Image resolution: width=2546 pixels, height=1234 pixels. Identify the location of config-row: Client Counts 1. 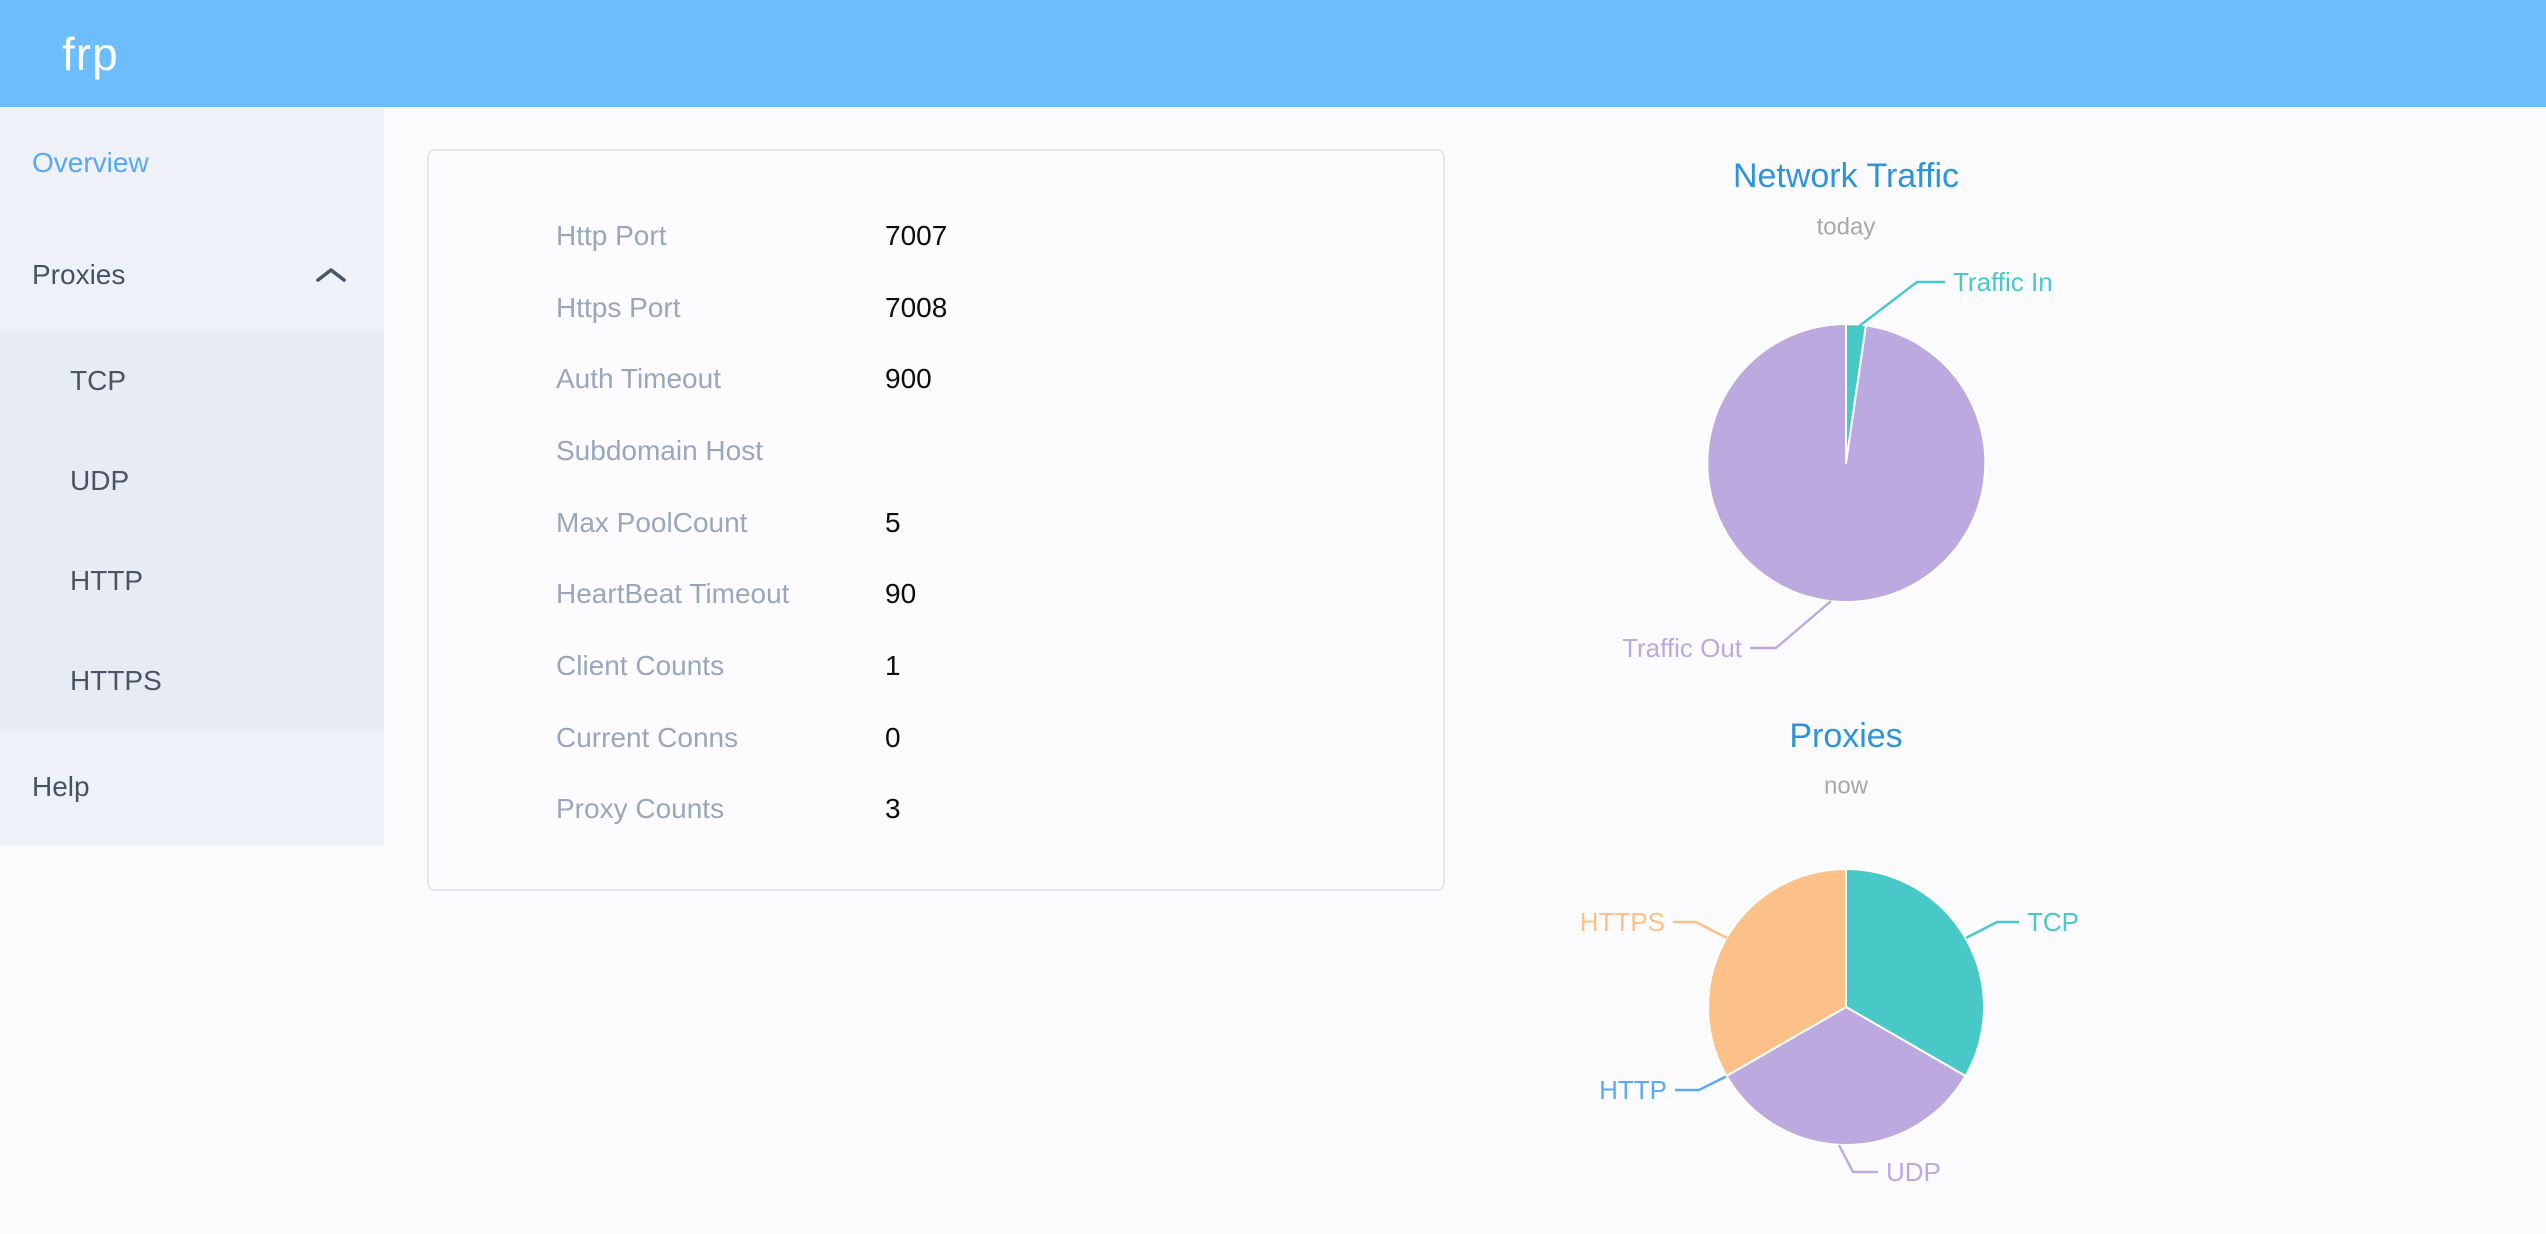
(936, 666).